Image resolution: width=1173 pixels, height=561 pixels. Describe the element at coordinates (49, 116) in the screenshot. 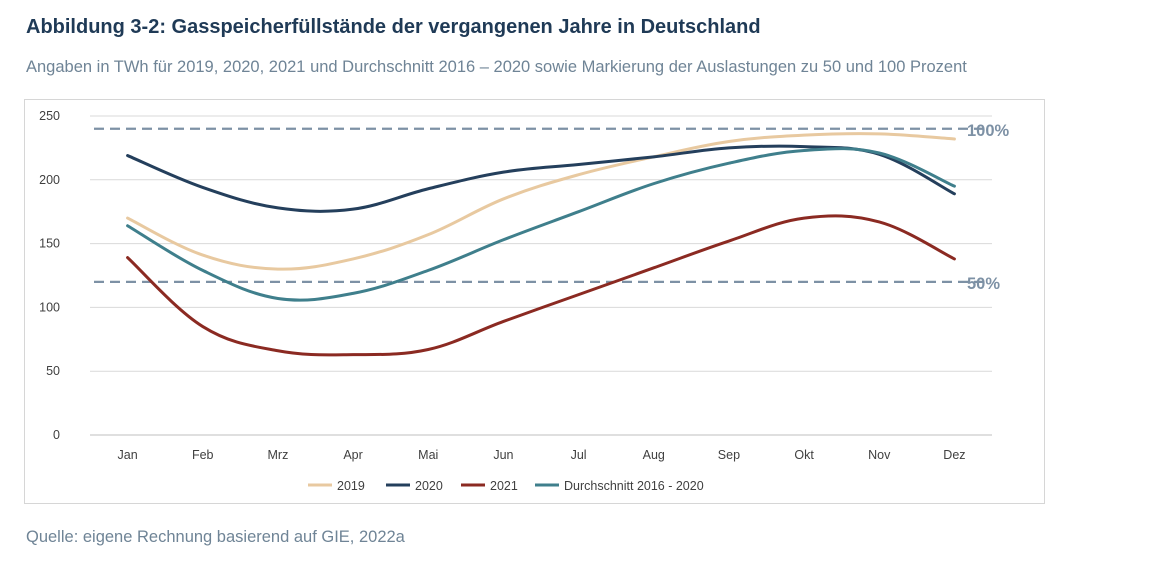

I see `y-tick-label: 250` at that location.